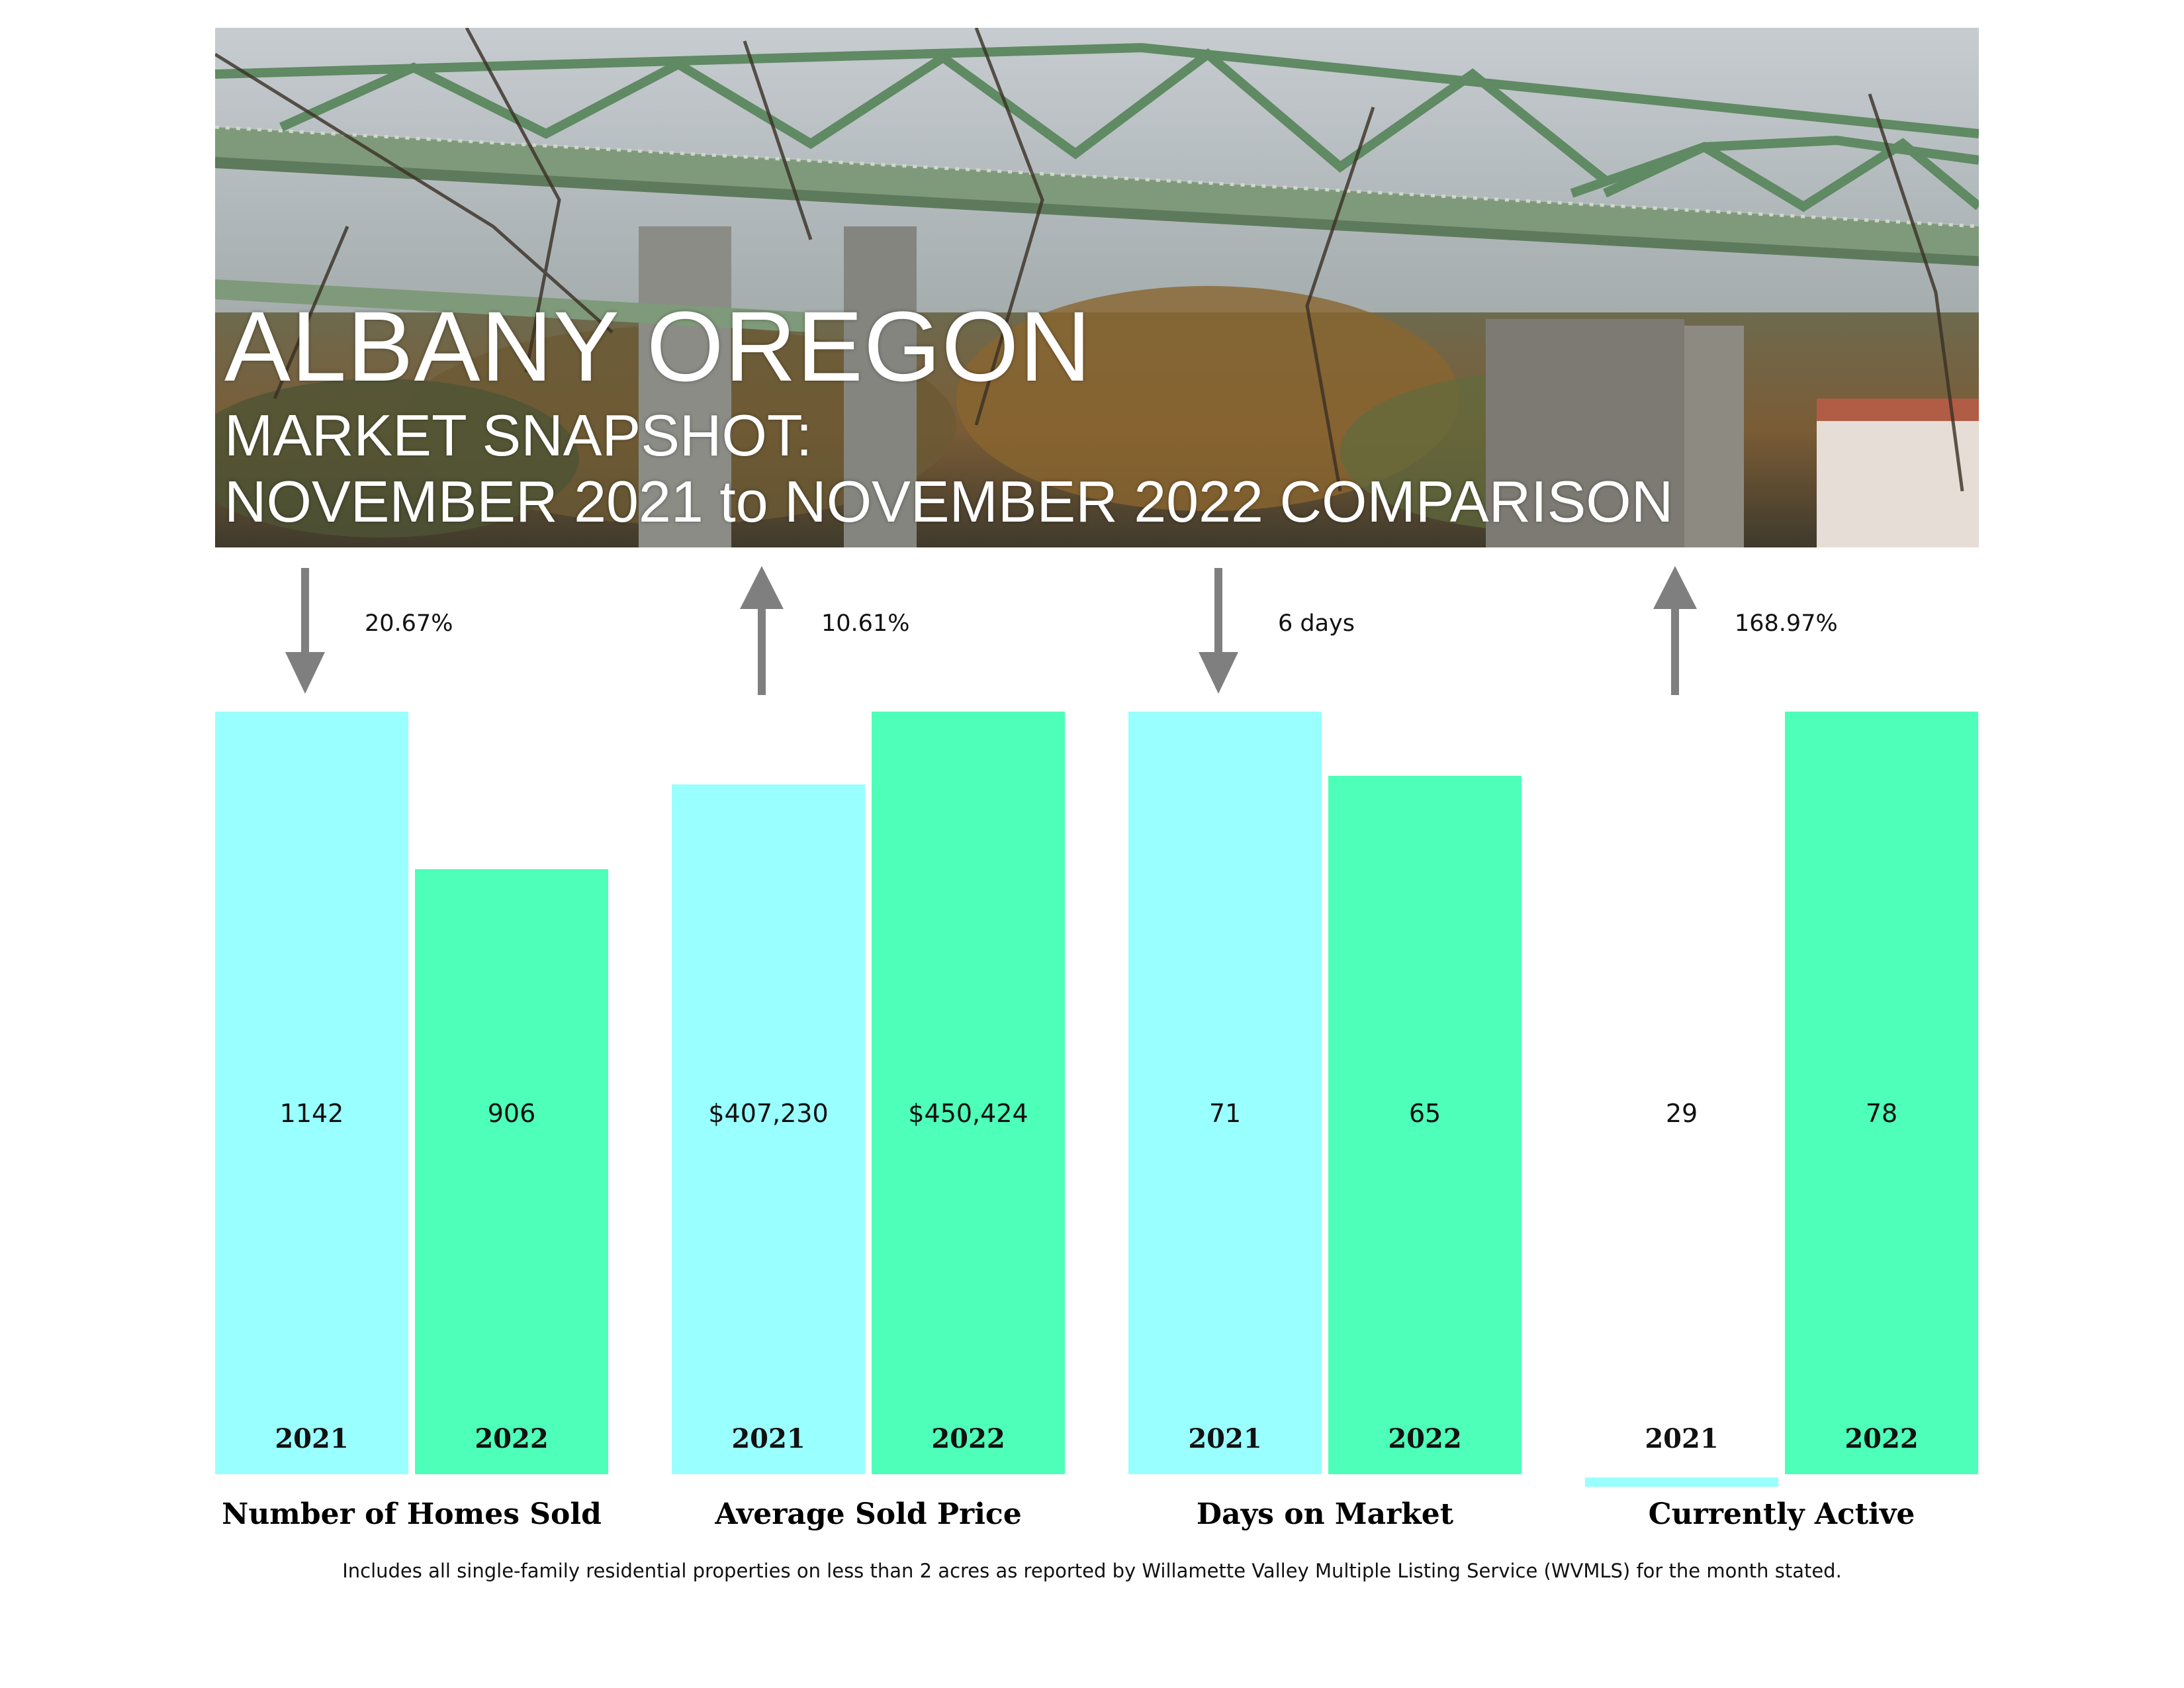 Image resolution: width=2184 pixels, height=1688 pixels. What do you see at coordinates (1781, 1514) in the screenshot?
I see `group-label: Currently Active` at bounding box center [1781, 1514].